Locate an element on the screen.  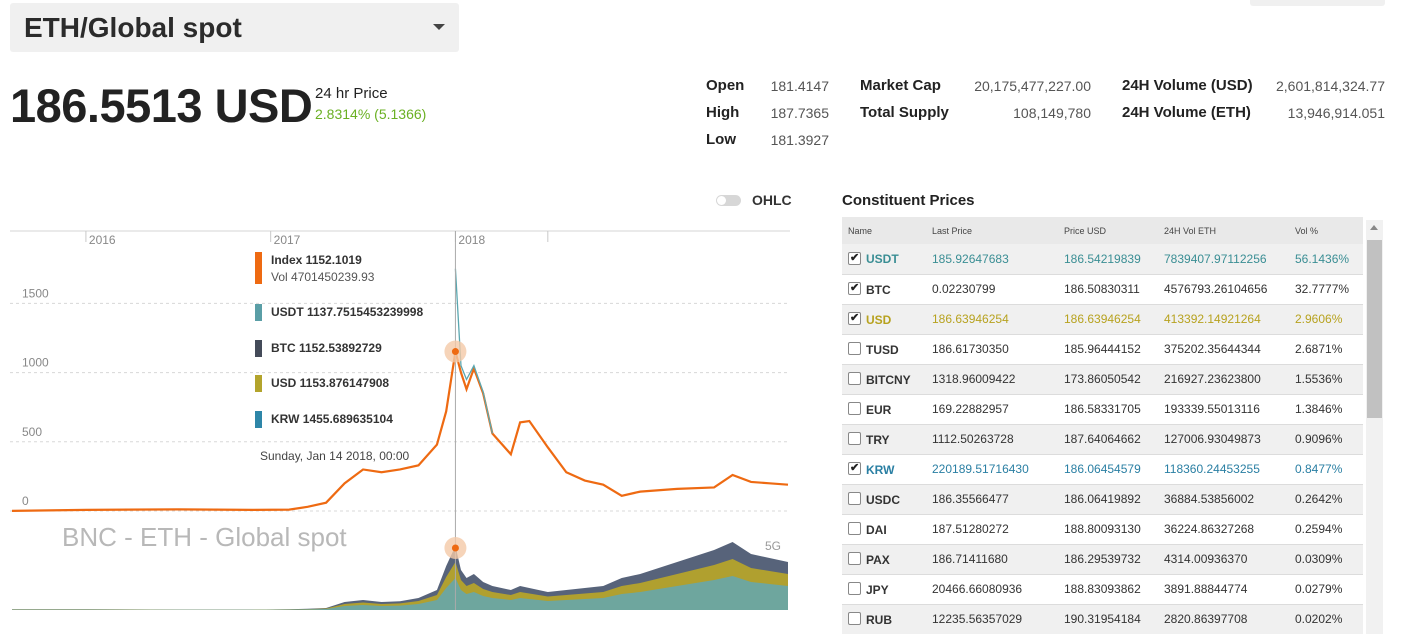
current-price: 186.5513 USD is located at coordinates (161, 105).